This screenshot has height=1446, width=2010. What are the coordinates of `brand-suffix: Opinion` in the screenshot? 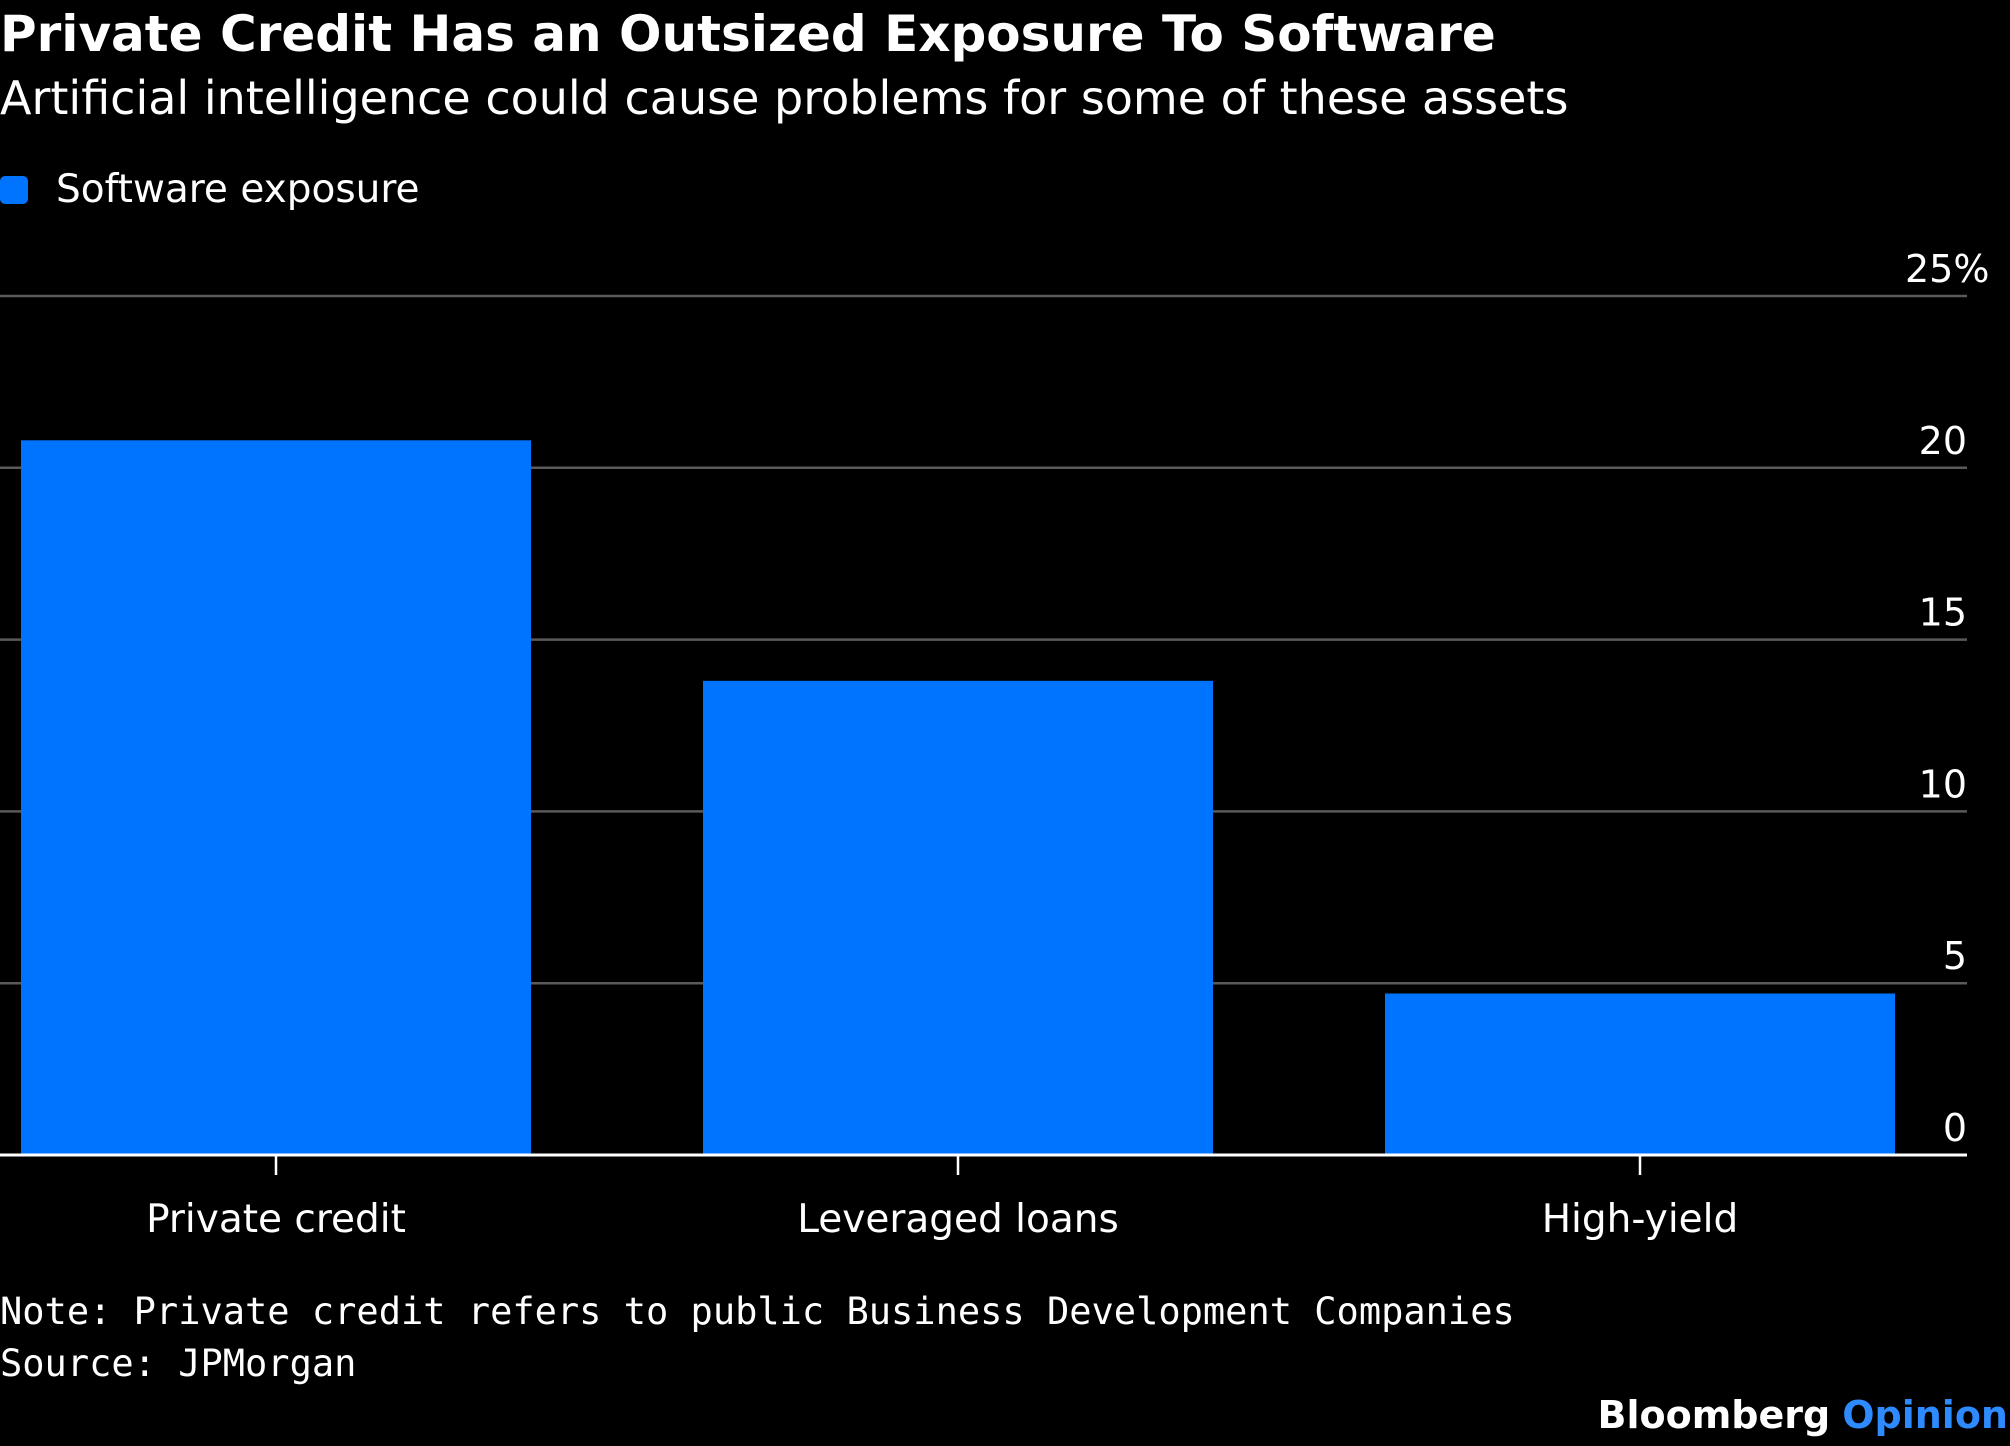 It's located at (1925, 1415).